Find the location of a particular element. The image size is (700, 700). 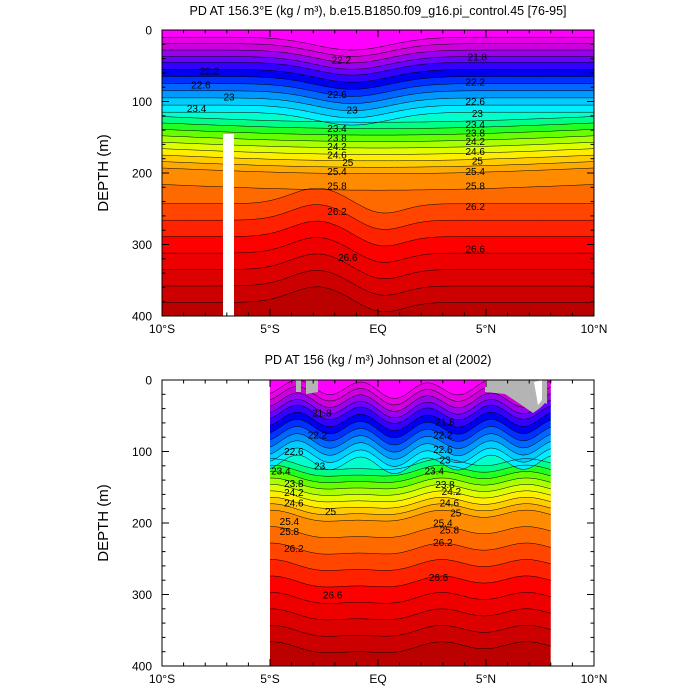

x-tick-label: 10°N is located at coordinates (594, 329).